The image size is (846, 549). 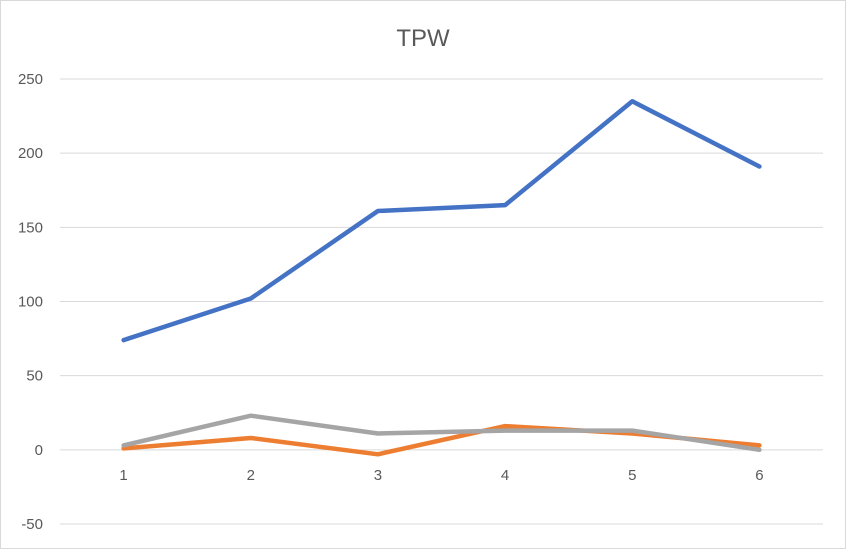 What do you see at coordinates (34, 376) in the screenshot?
I see `y-tick-label: 50` at bounding box center [34, 376].